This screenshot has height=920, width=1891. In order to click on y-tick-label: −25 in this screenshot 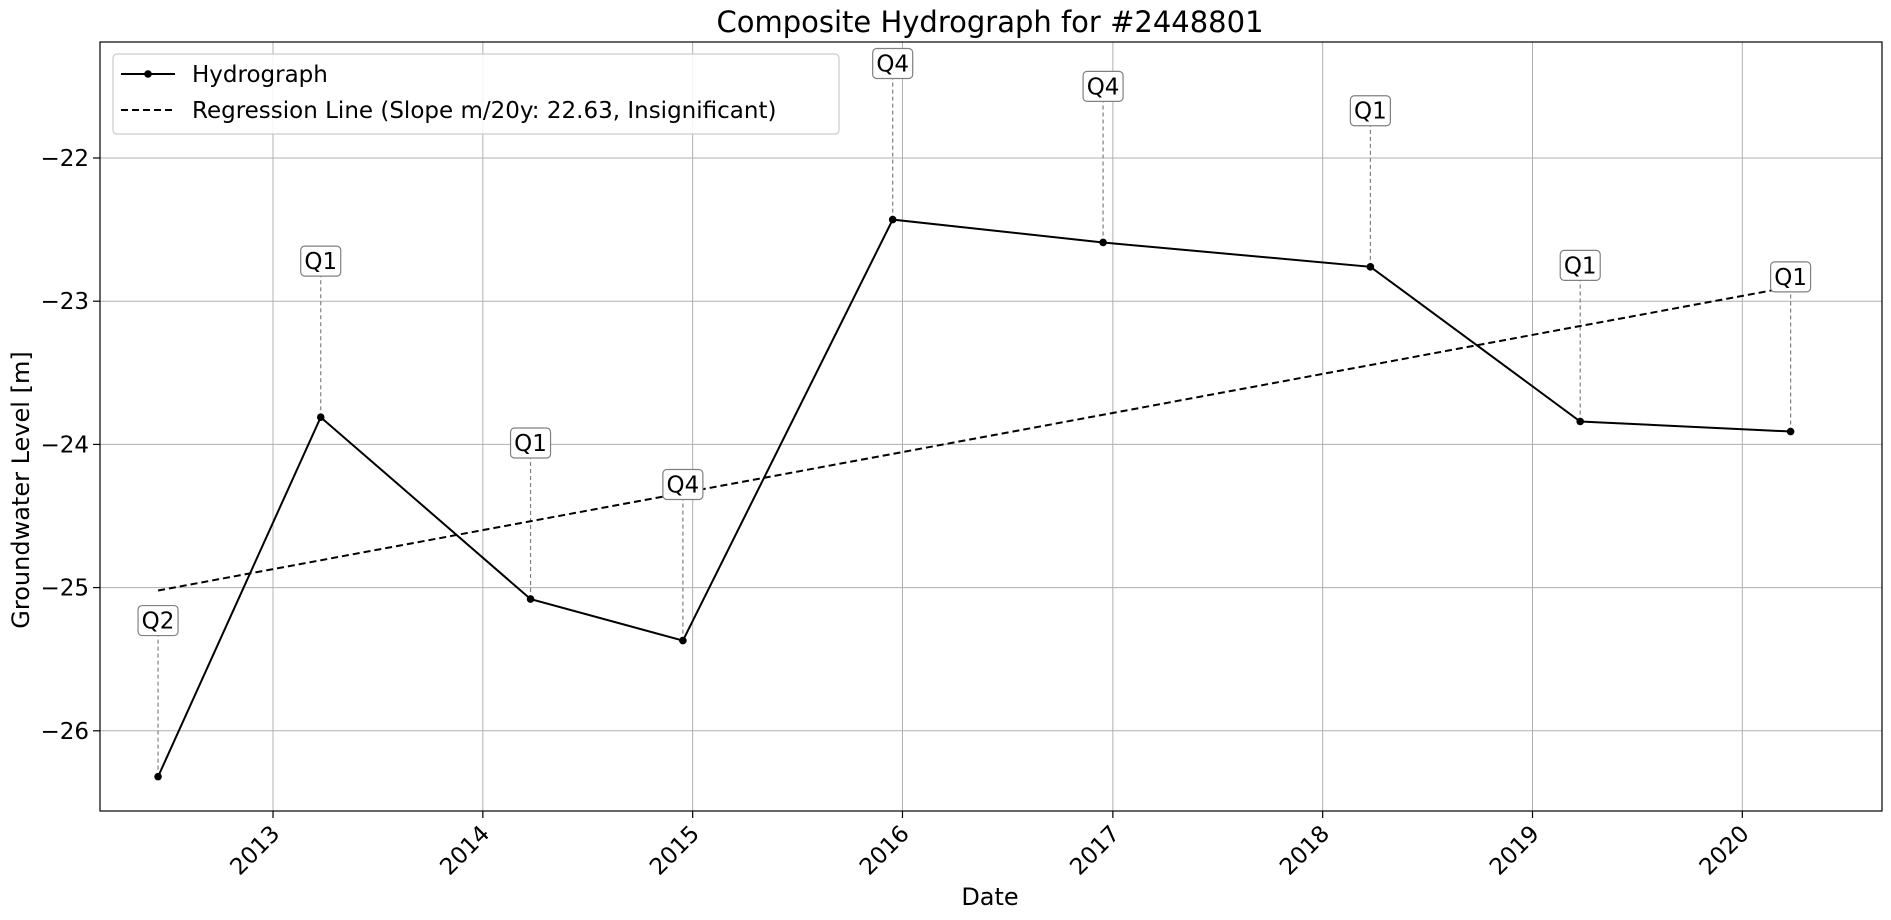, I will do `click(64, 589)`.